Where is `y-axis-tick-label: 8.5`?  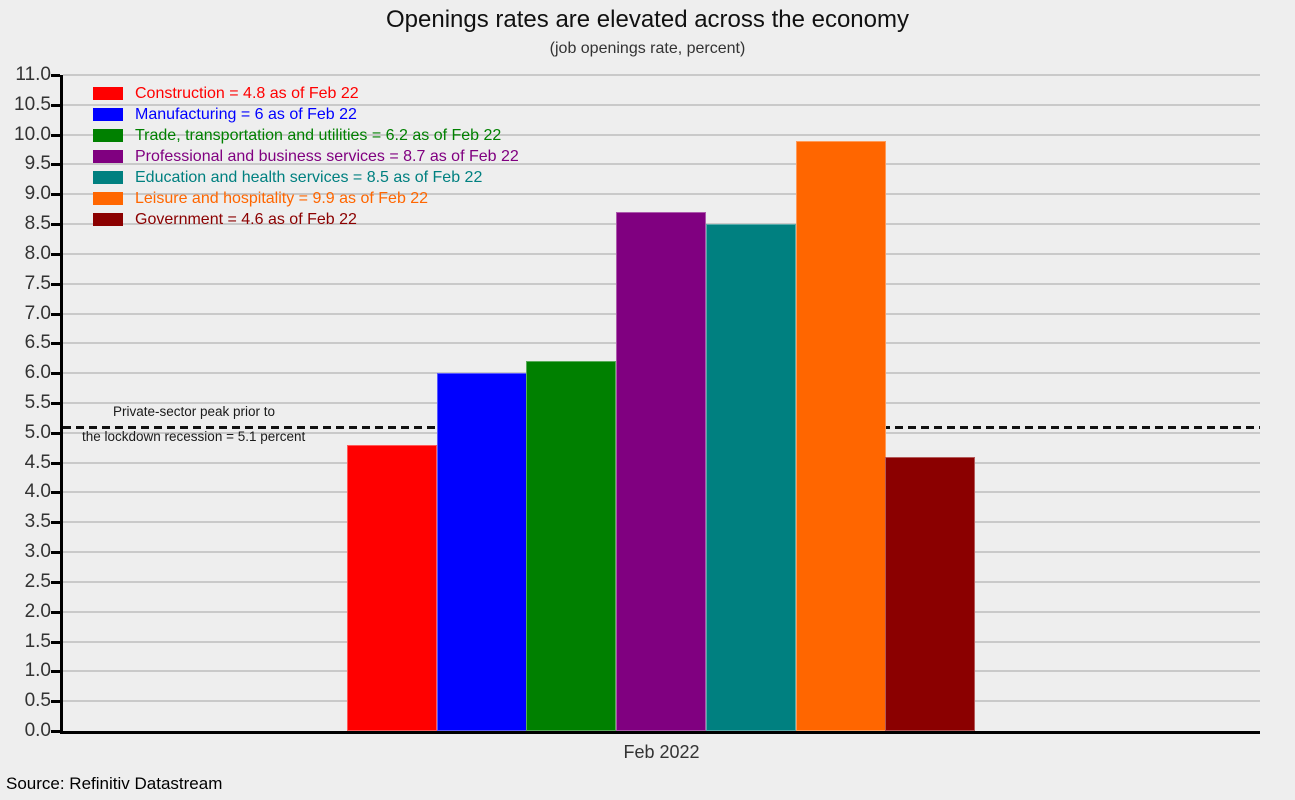
y-axis-tick-label: 8.5 is located at coordinates (37, 223).